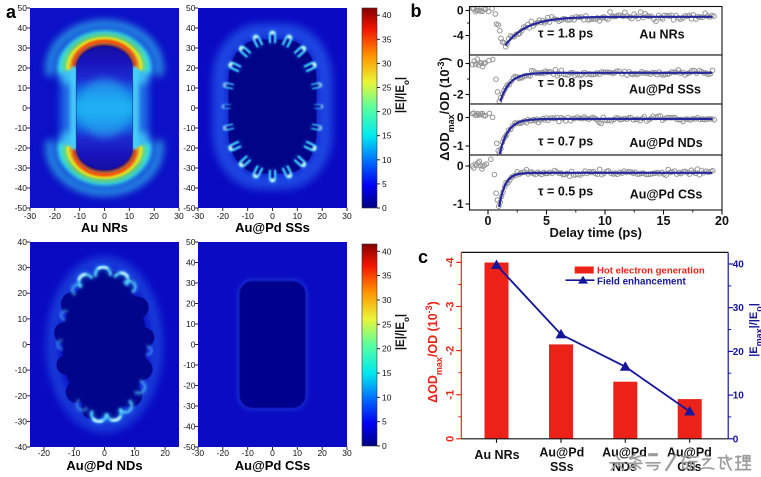 The image size is (761, 477). What do you see at coordinates (11, 12) in the screenshot?
I see `svg-text: a` at bounding box center [11, 12].